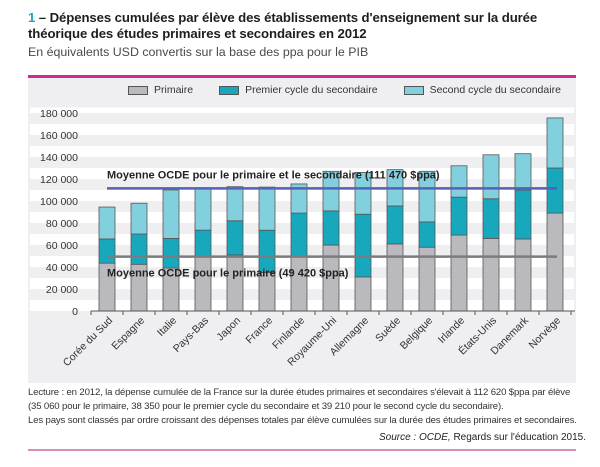 Image resolution: width=600 pixels, height=467 pixels. What do you see at coordinates (518, 437) in the screenshot?
I see `source-text: Regards sur l'éducation 2015.` at bounding box center [518, 437].